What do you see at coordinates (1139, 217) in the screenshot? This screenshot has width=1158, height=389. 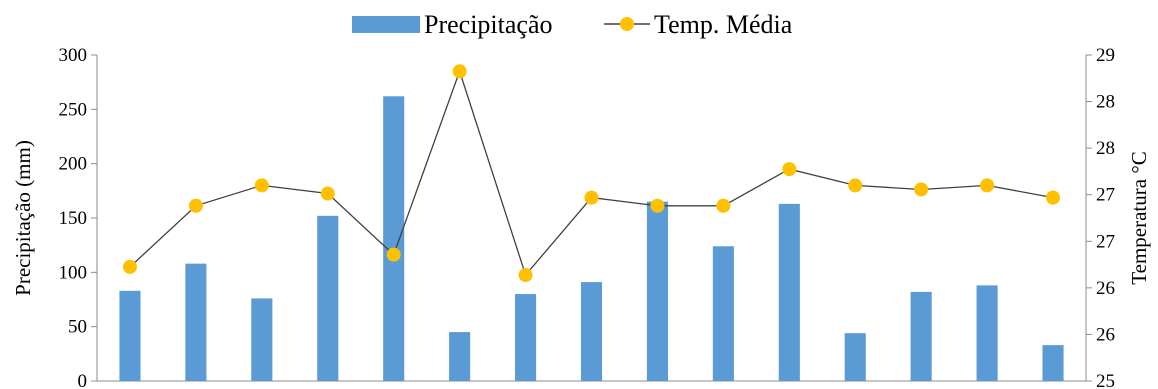 I see `right-axis-title: Temperatura °C` at bounding box center [1139, 217].